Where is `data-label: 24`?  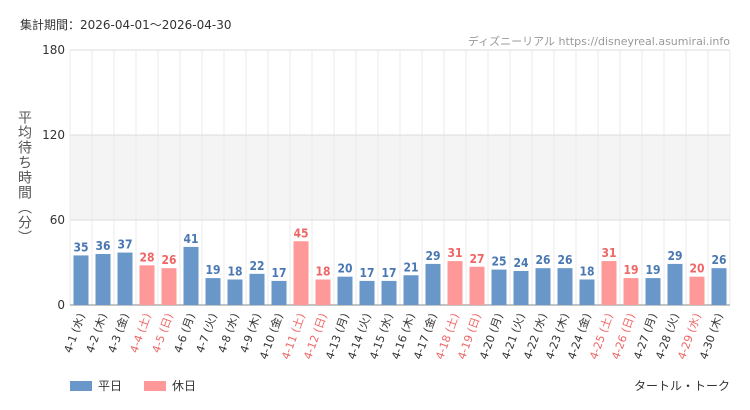
data-label: 24 is located at coordinates (521, 263).